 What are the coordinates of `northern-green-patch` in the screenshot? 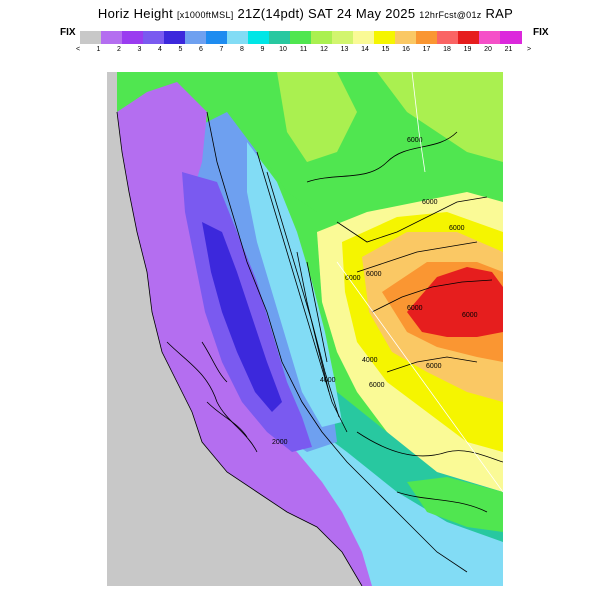 It's located at (440, 117).